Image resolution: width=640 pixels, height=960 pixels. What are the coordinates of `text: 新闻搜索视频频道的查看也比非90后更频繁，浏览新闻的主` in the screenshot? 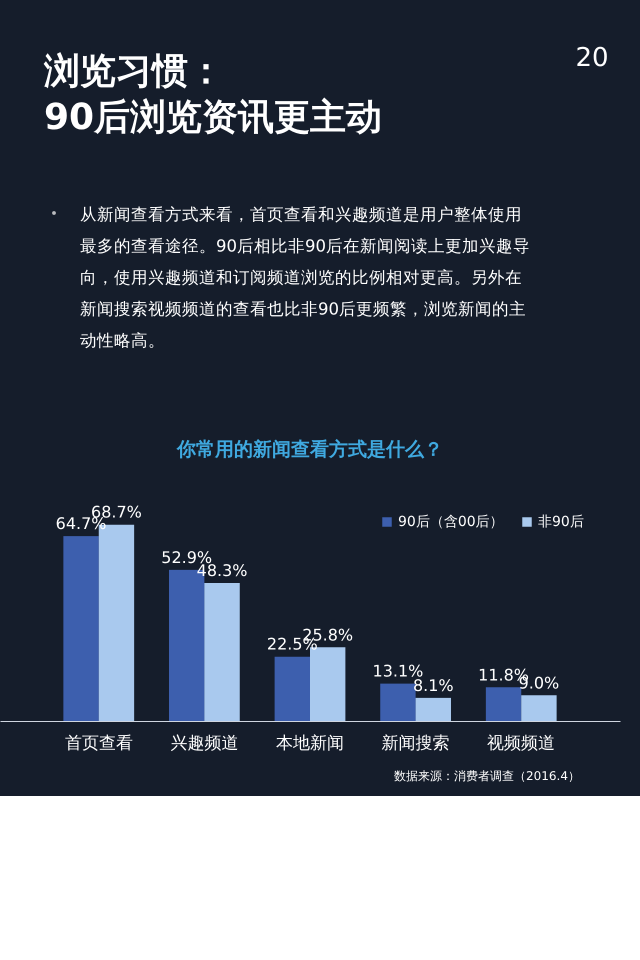 It's located at (303, 309).